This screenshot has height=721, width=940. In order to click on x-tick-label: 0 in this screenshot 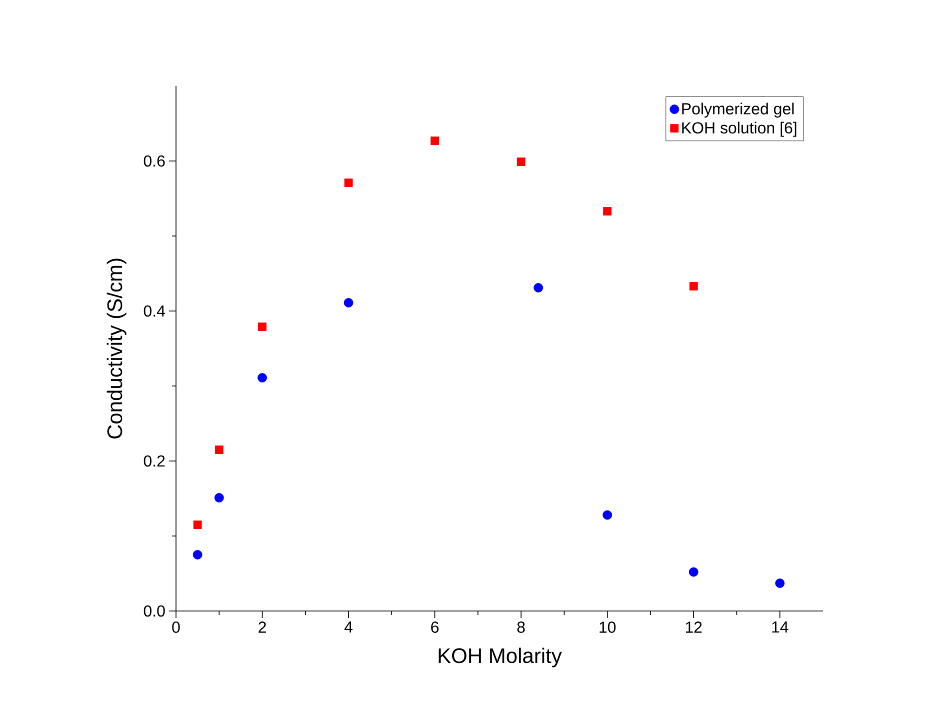, I will do `click(176, 627)`.